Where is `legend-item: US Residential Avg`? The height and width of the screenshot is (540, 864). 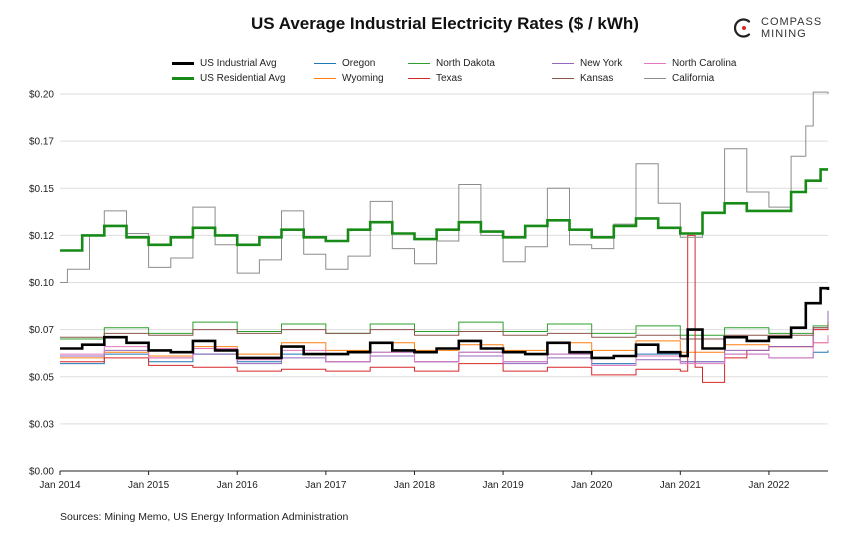 legend-item: US Residential Avg is located at coordinates (228, 78).